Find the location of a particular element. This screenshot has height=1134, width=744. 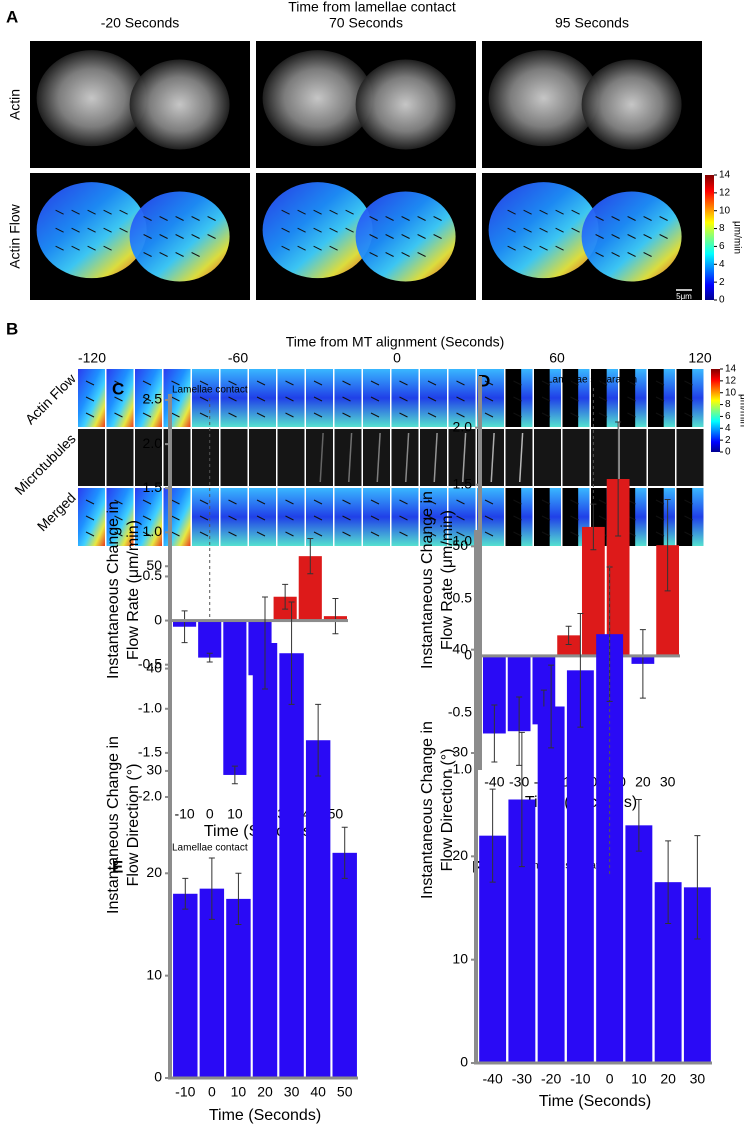

y-tick-label: 1.0 is located at coordinates (463, 540).